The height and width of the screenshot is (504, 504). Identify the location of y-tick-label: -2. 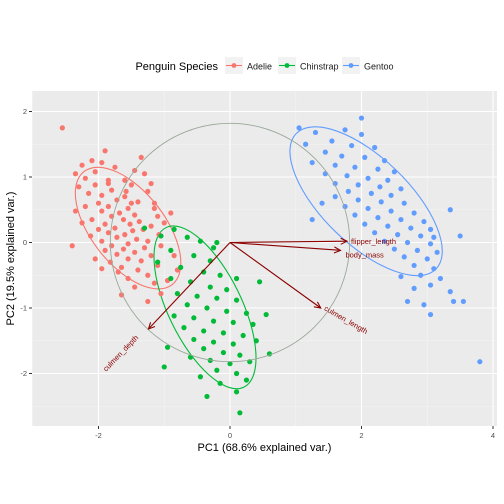
(23, 373).